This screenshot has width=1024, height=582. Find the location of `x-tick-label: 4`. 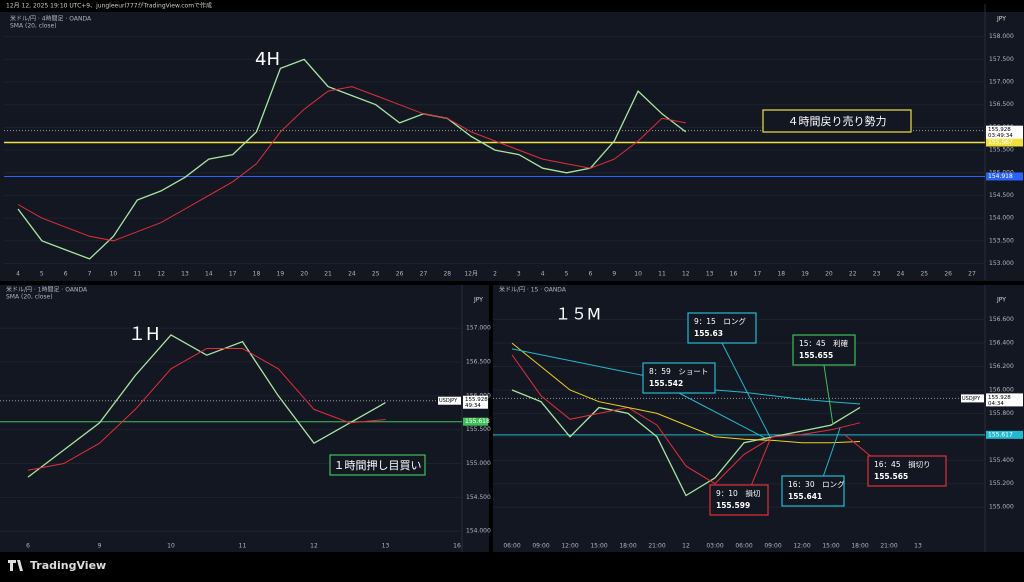

x-tick-label: 4 is located at coordinates (543, 274).